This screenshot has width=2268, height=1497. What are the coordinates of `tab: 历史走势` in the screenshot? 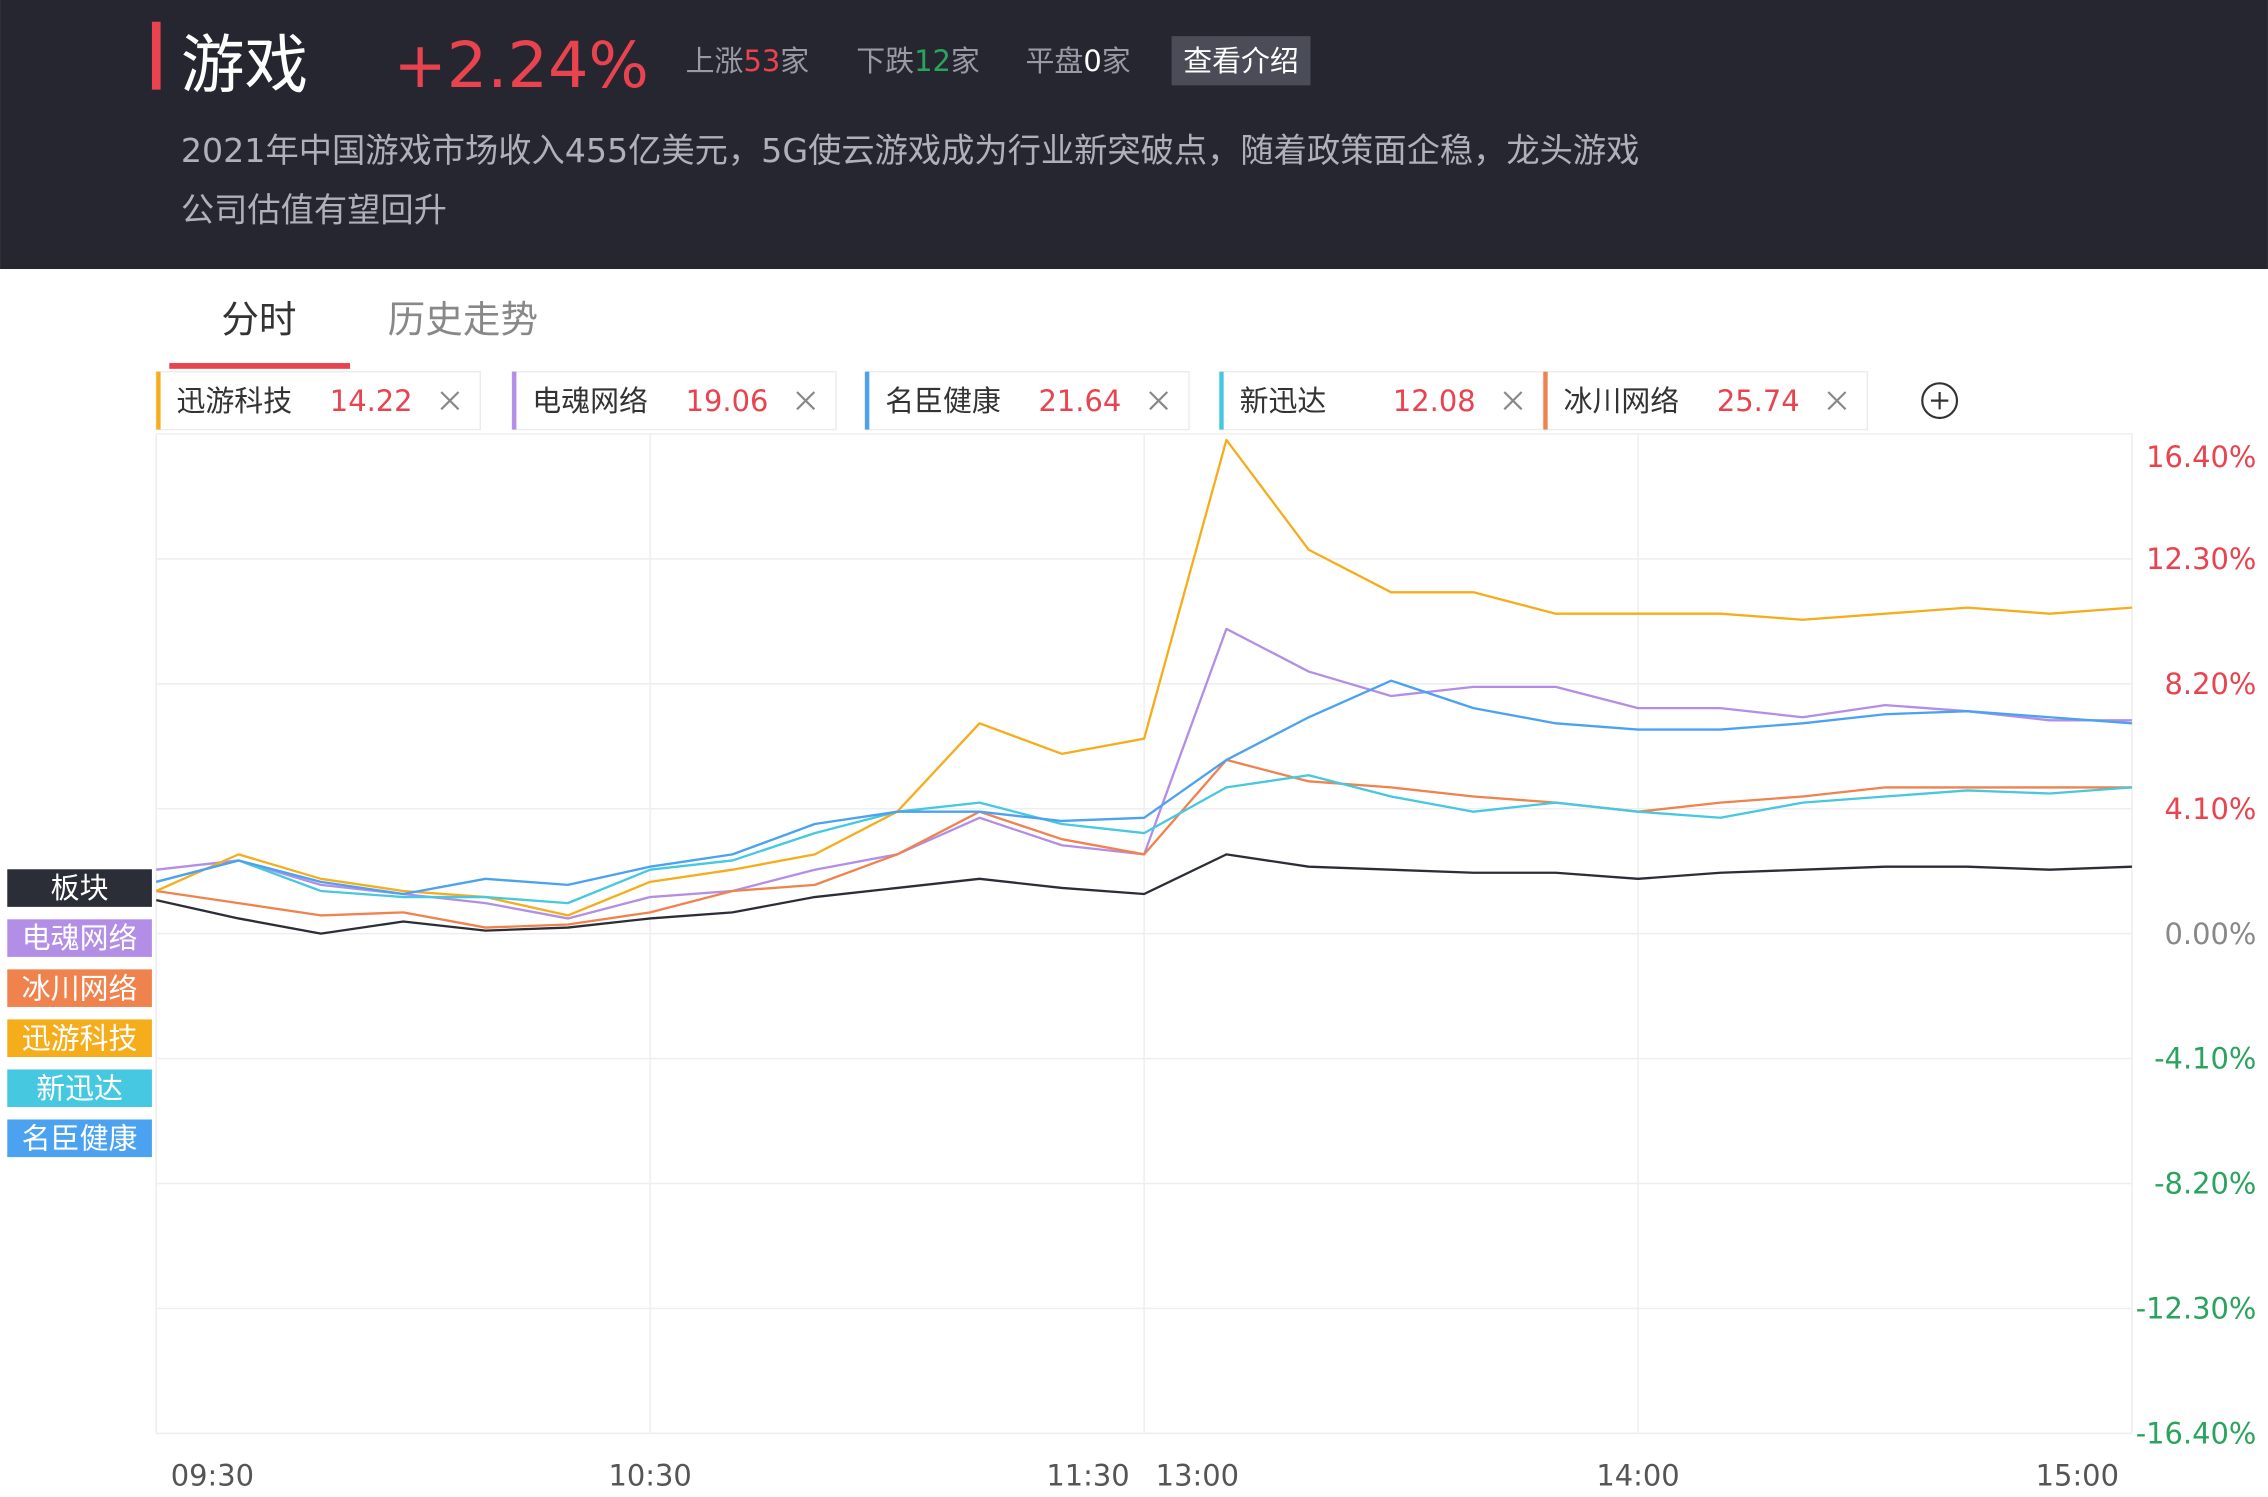 It's located at (463, 320).